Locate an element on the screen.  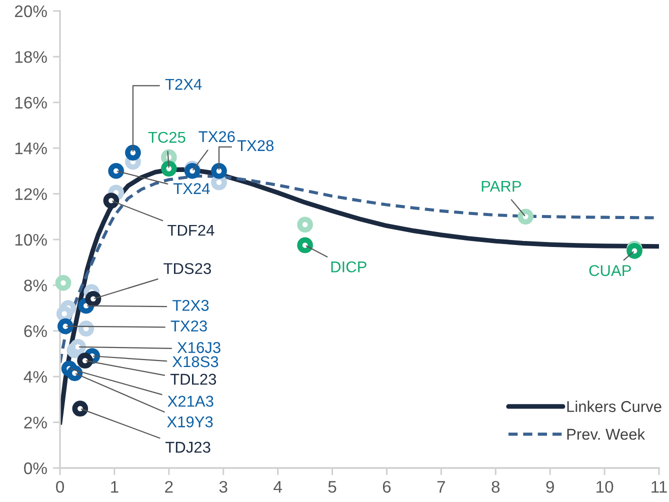
data-label: TDL23 is located at coordinates (193, 379).